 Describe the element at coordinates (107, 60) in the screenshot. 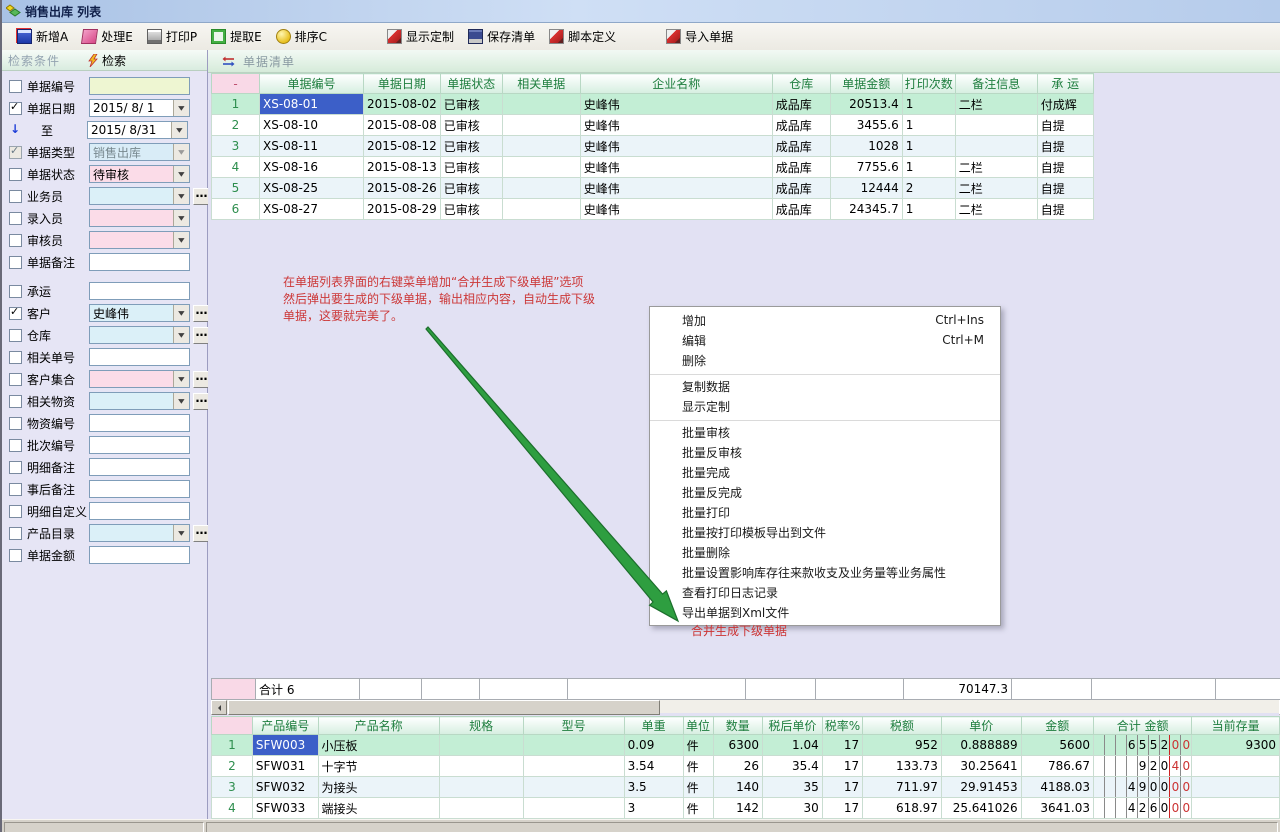

I see `search-button: 检索` at that location.